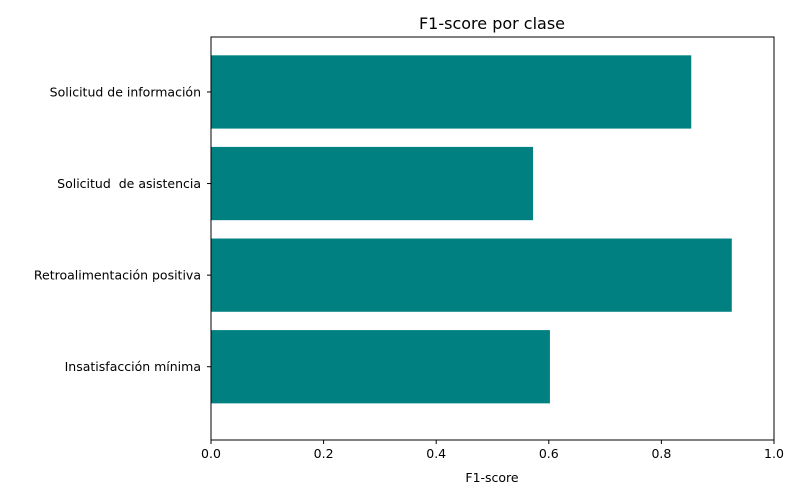  What do you see at coordinates (492, 477) in the screenshot?
I see `x-axis-label: F1-score` at bounding box center [492, 477].